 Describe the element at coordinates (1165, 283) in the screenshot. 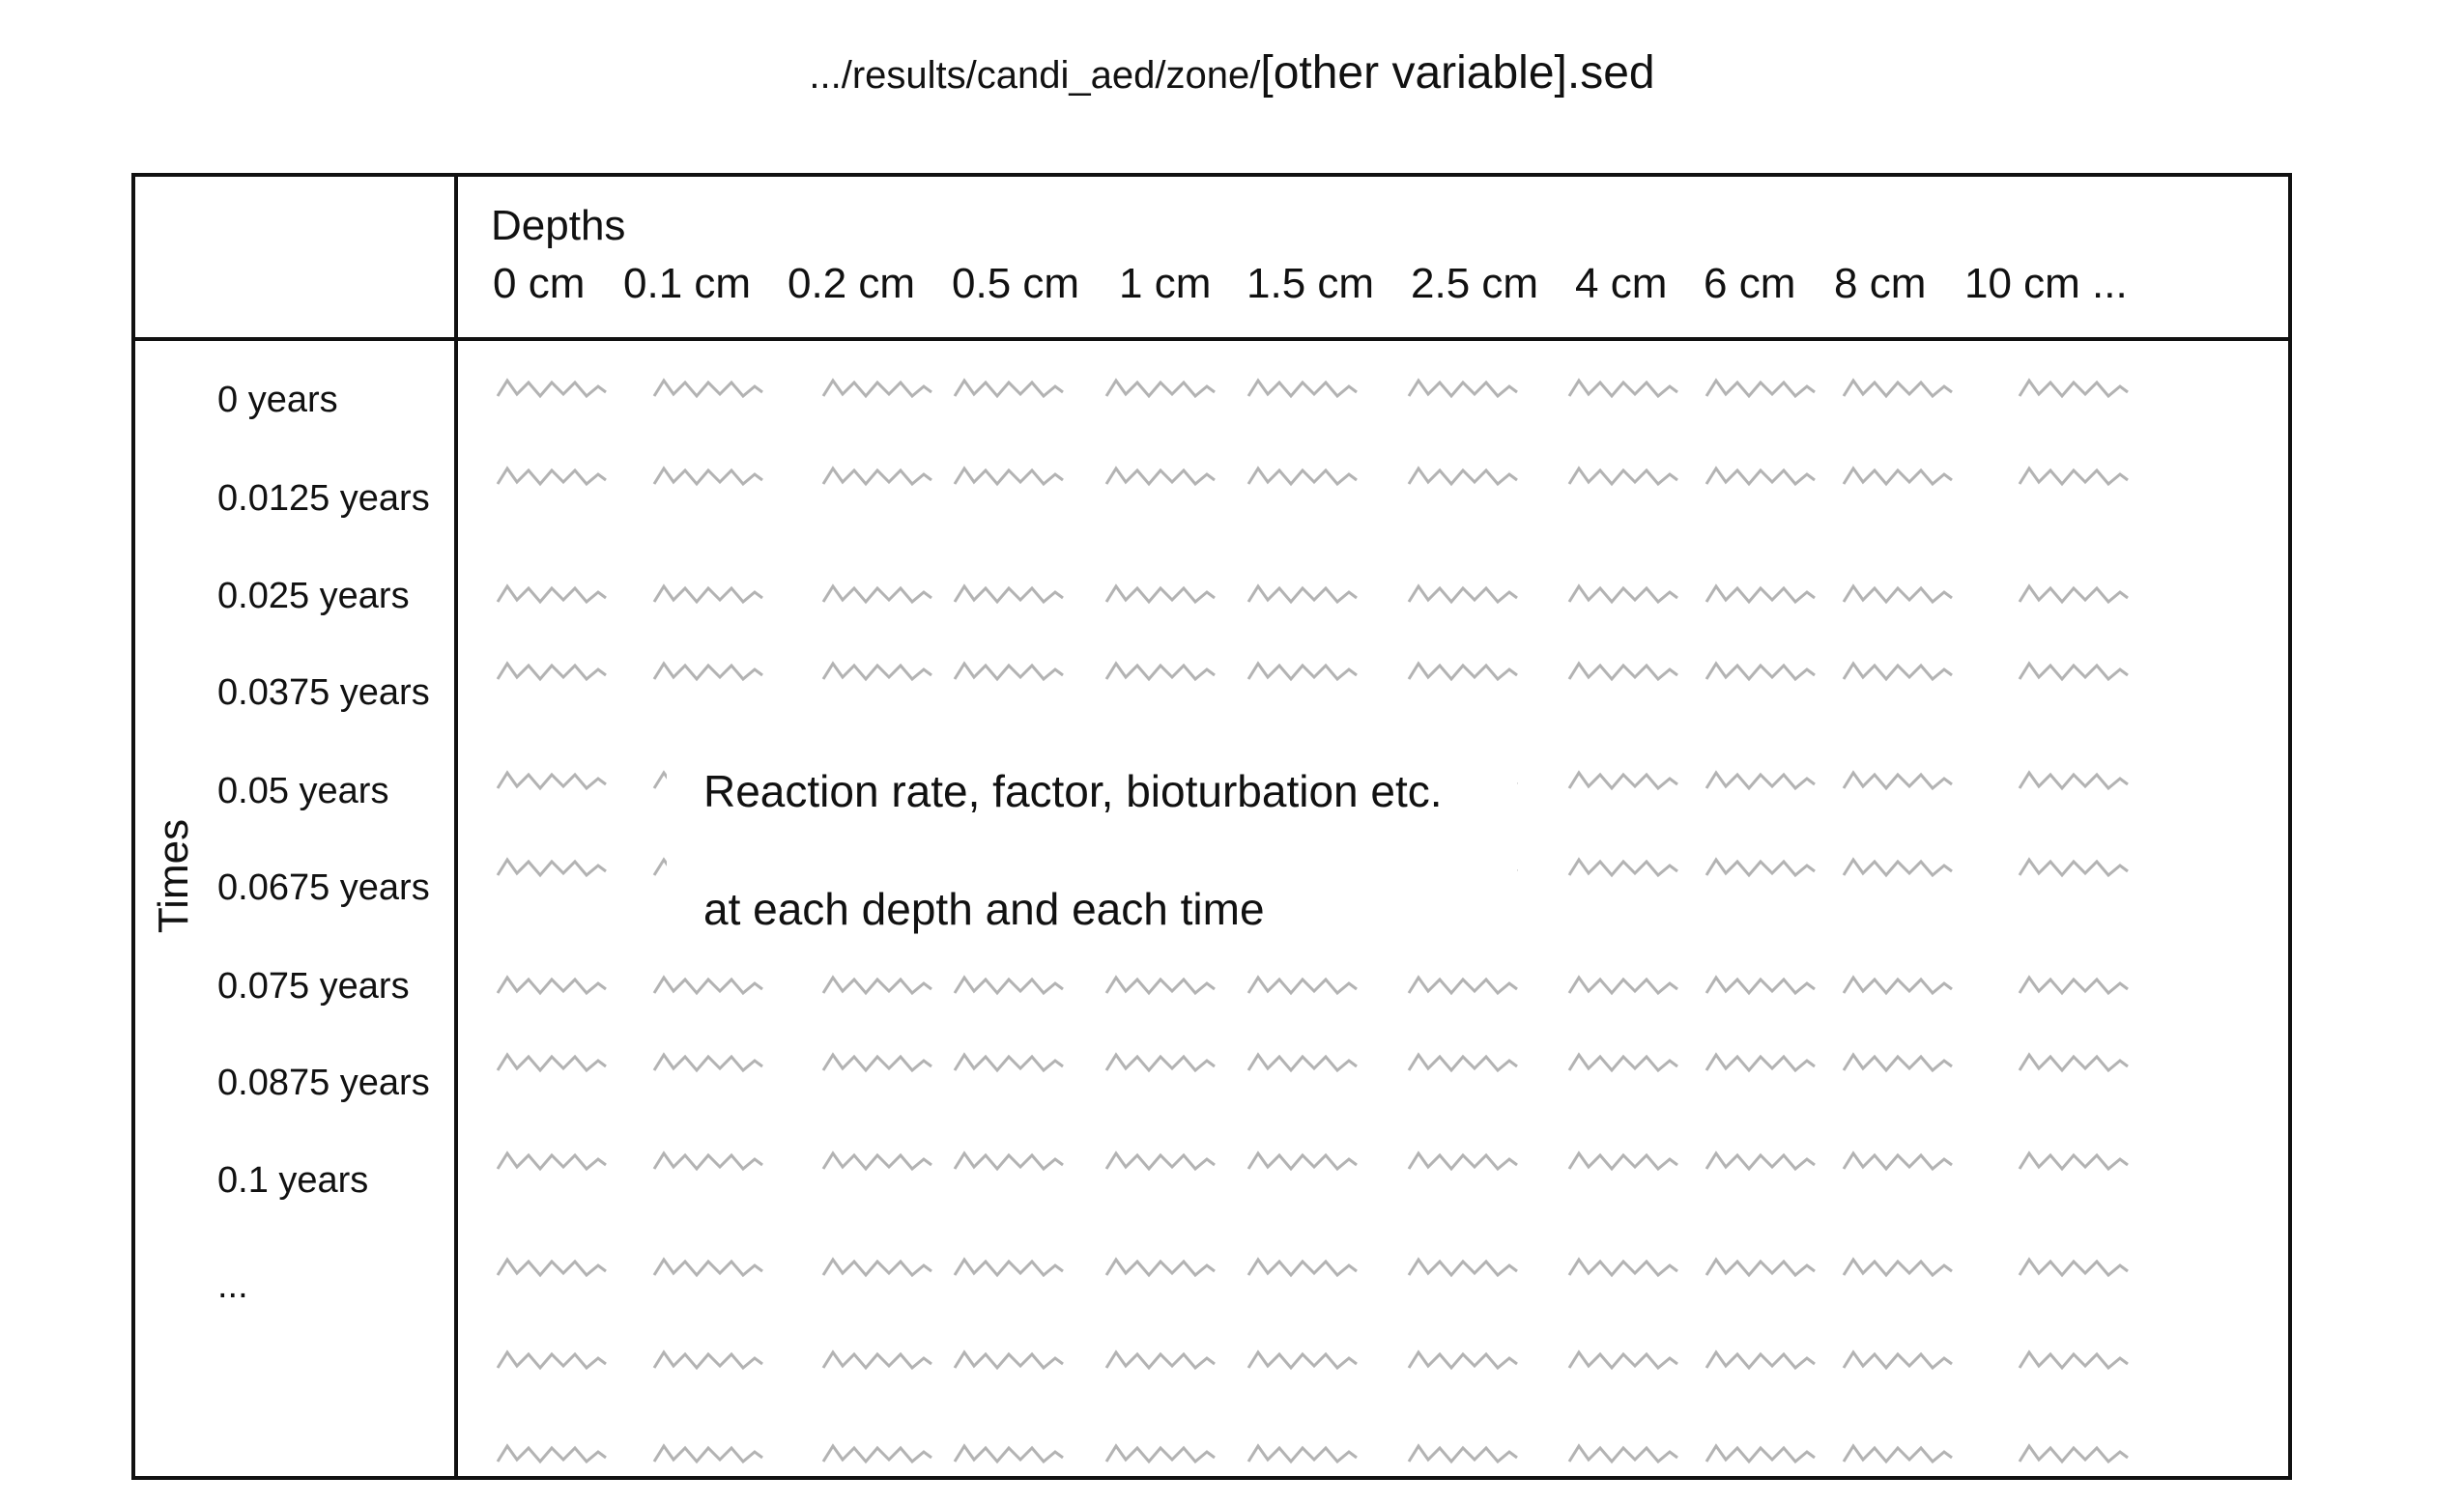

I see `depth-label: 1 cm` at that location.